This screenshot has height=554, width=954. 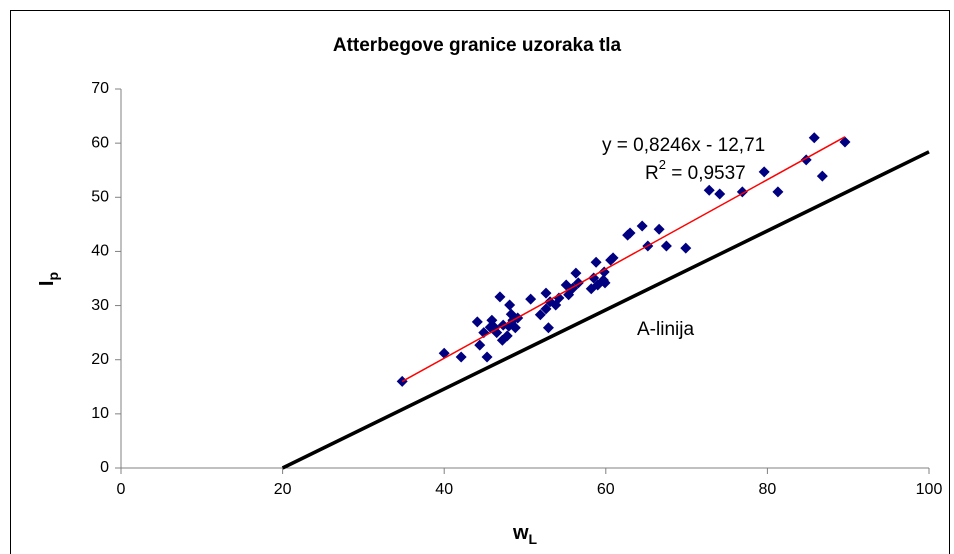 I want to click on y-tick-label: 20, so click(x=100, y=359).